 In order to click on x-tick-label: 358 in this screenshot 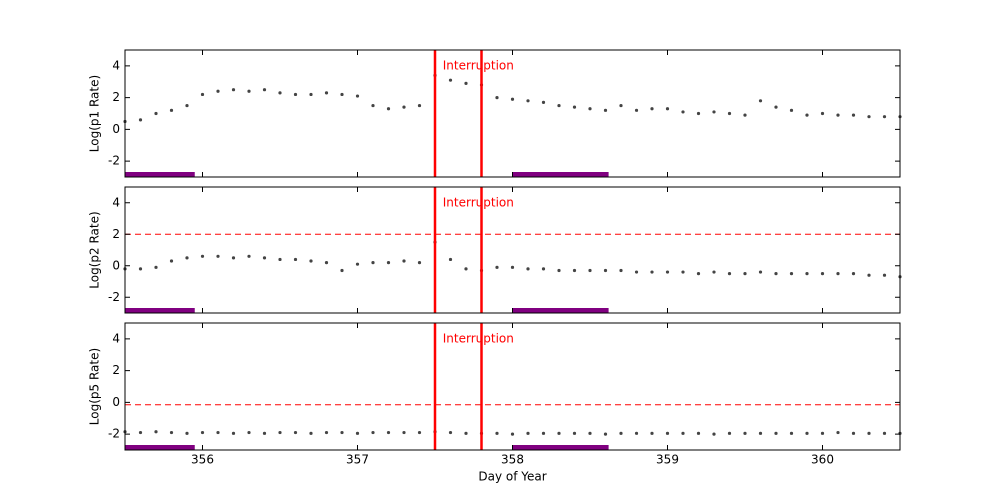, I will do `click(512, 460)`.